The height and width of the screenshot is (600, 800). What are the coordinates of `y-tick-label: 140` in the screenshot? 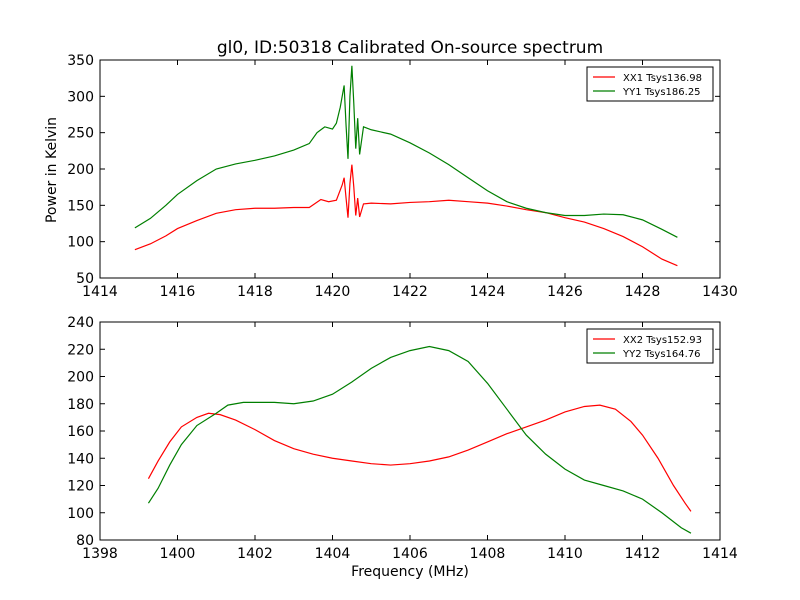 It's located at (80, 459).